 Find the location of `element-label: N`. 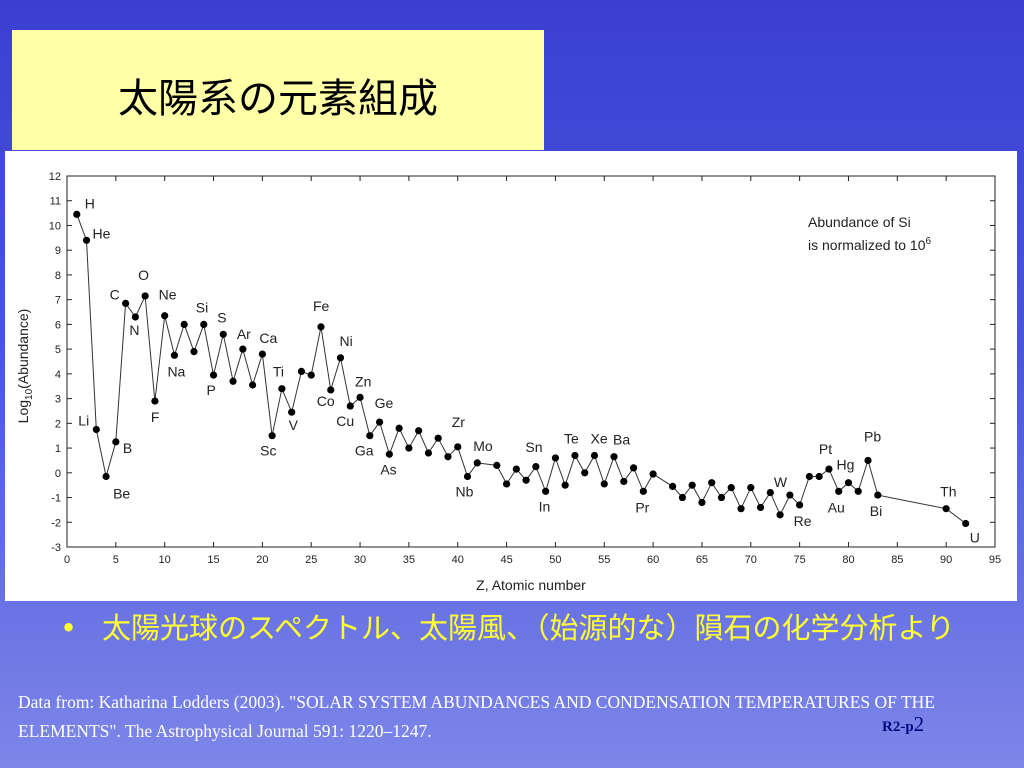

element-label: N is located at coordinates (134, 330).